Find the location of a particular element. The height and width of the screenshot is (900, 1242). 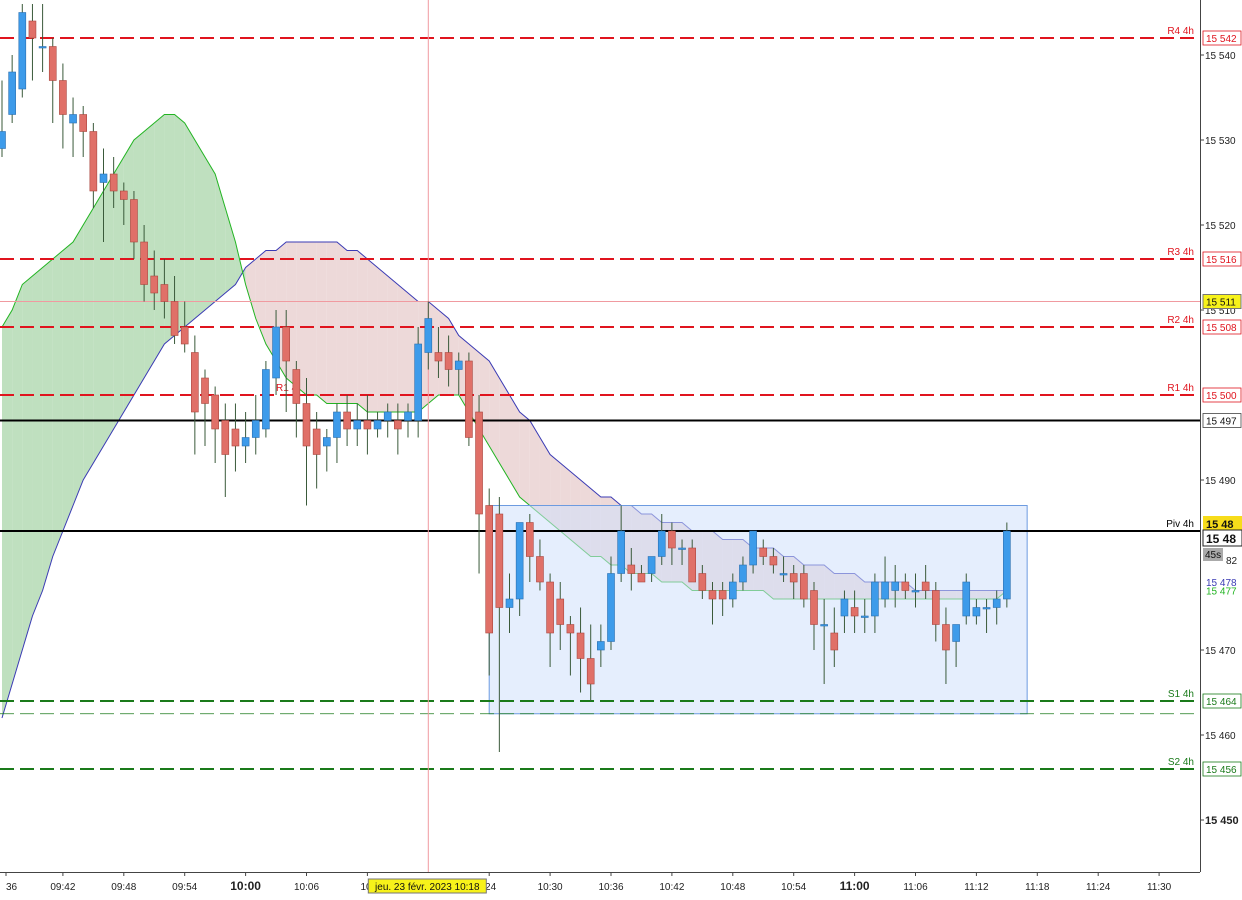

pivot-price-label: 15 497 is located at coordinates (1221, 422).